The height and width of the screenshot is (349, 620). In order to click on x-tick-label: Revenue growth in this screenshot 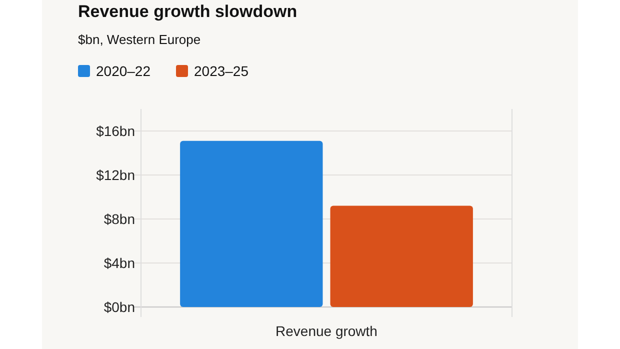, I will do `click(327, 331)`.